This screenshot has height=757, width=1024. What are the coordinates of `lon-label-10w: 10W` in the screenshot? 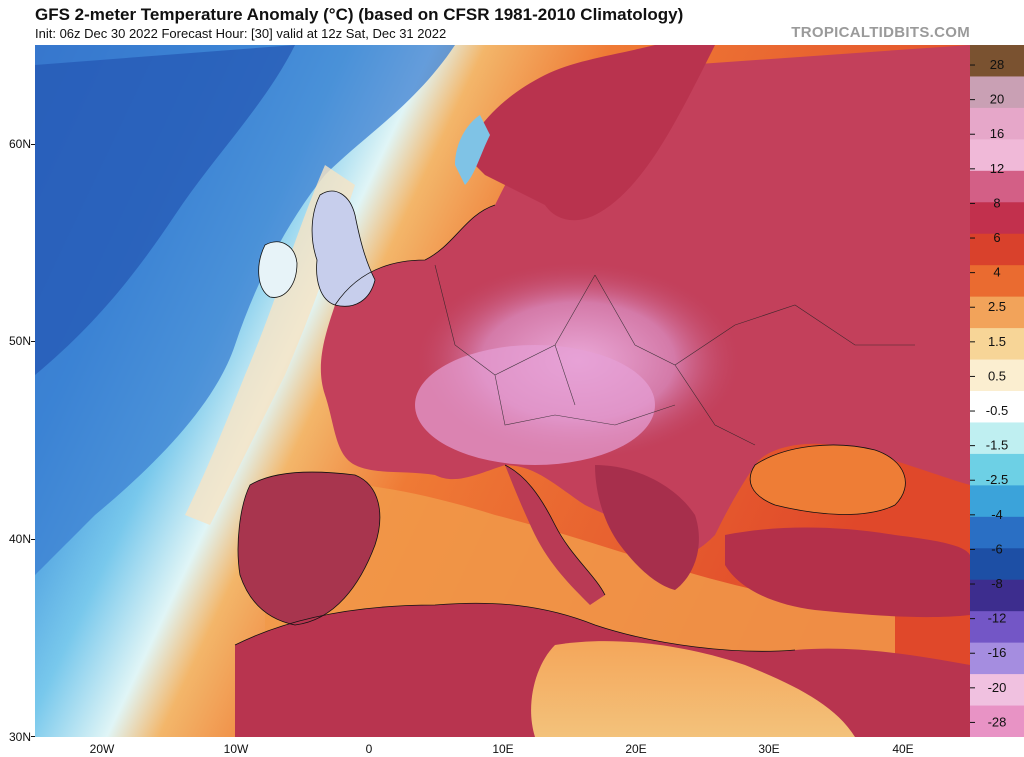 It's located at (236, 749).